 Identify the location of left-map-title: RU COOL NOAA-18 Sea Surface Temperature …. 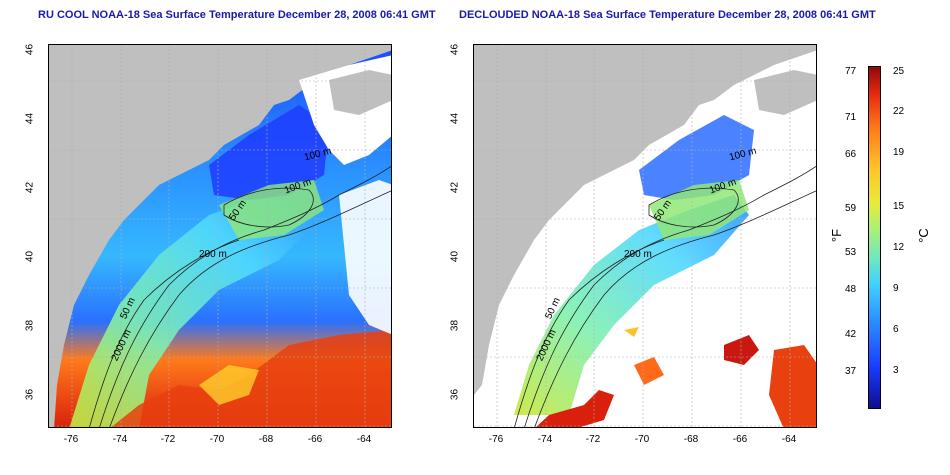
(237, 15).